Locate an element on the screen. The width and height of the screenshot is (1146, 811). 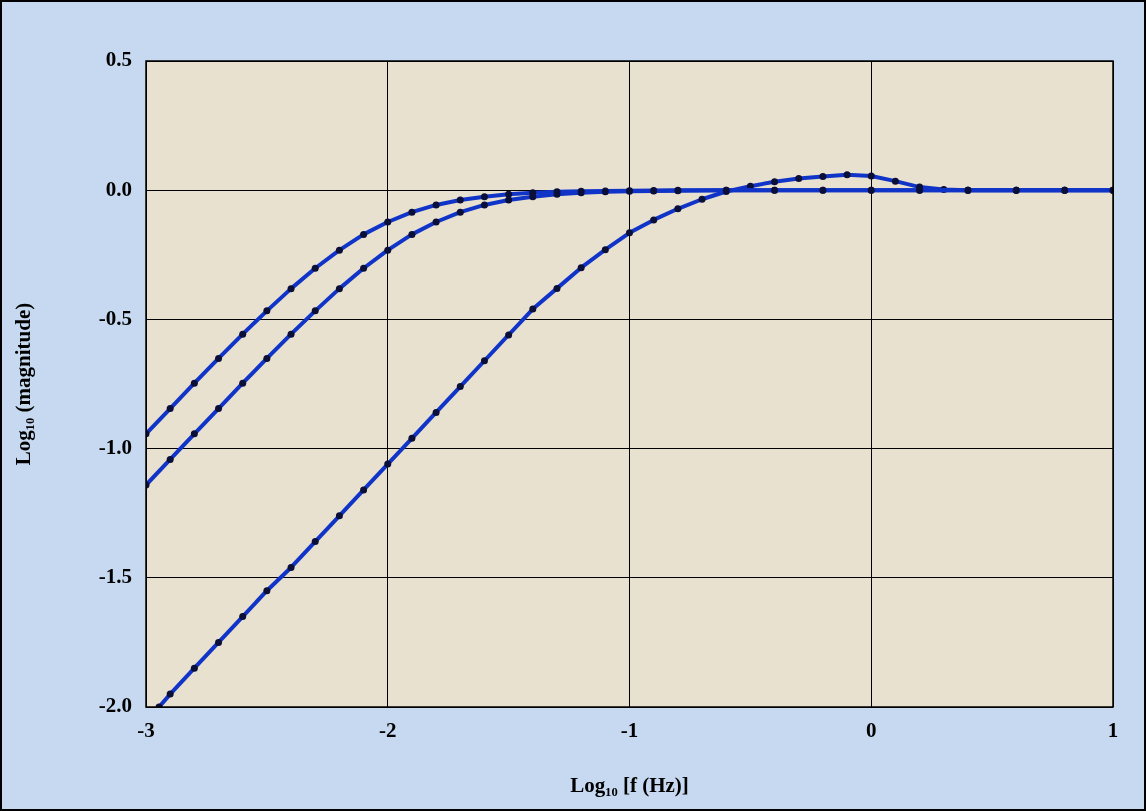
y-tick-label: -2.0 is located at coordinates (115, 705).